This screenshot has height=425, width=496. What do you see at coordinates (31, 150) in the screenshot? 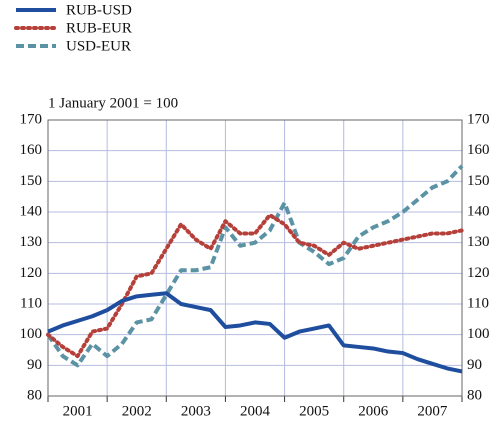
I see `y-tick-label: 160` at bounding box center [31, 150].